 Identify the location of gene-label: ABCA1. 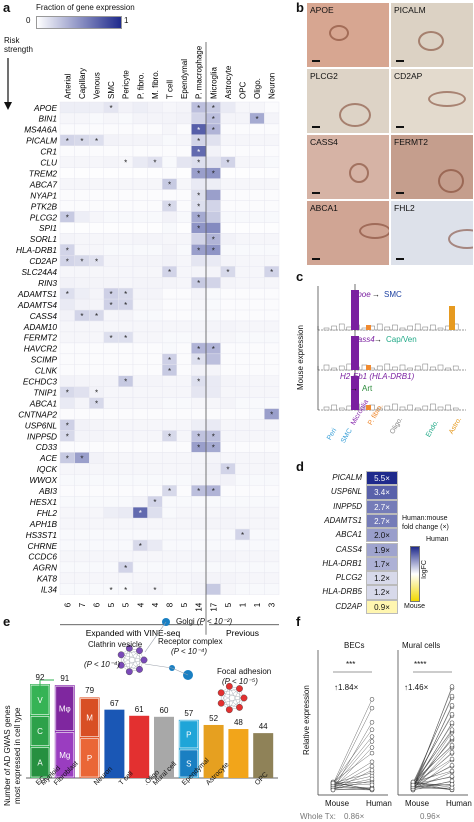
(43, 403).